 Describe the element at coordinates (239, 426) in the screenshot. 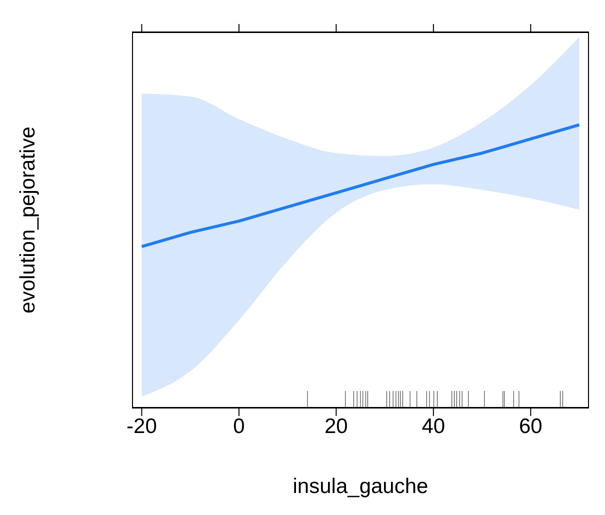

I see `x-tick-label: 0` at that location.